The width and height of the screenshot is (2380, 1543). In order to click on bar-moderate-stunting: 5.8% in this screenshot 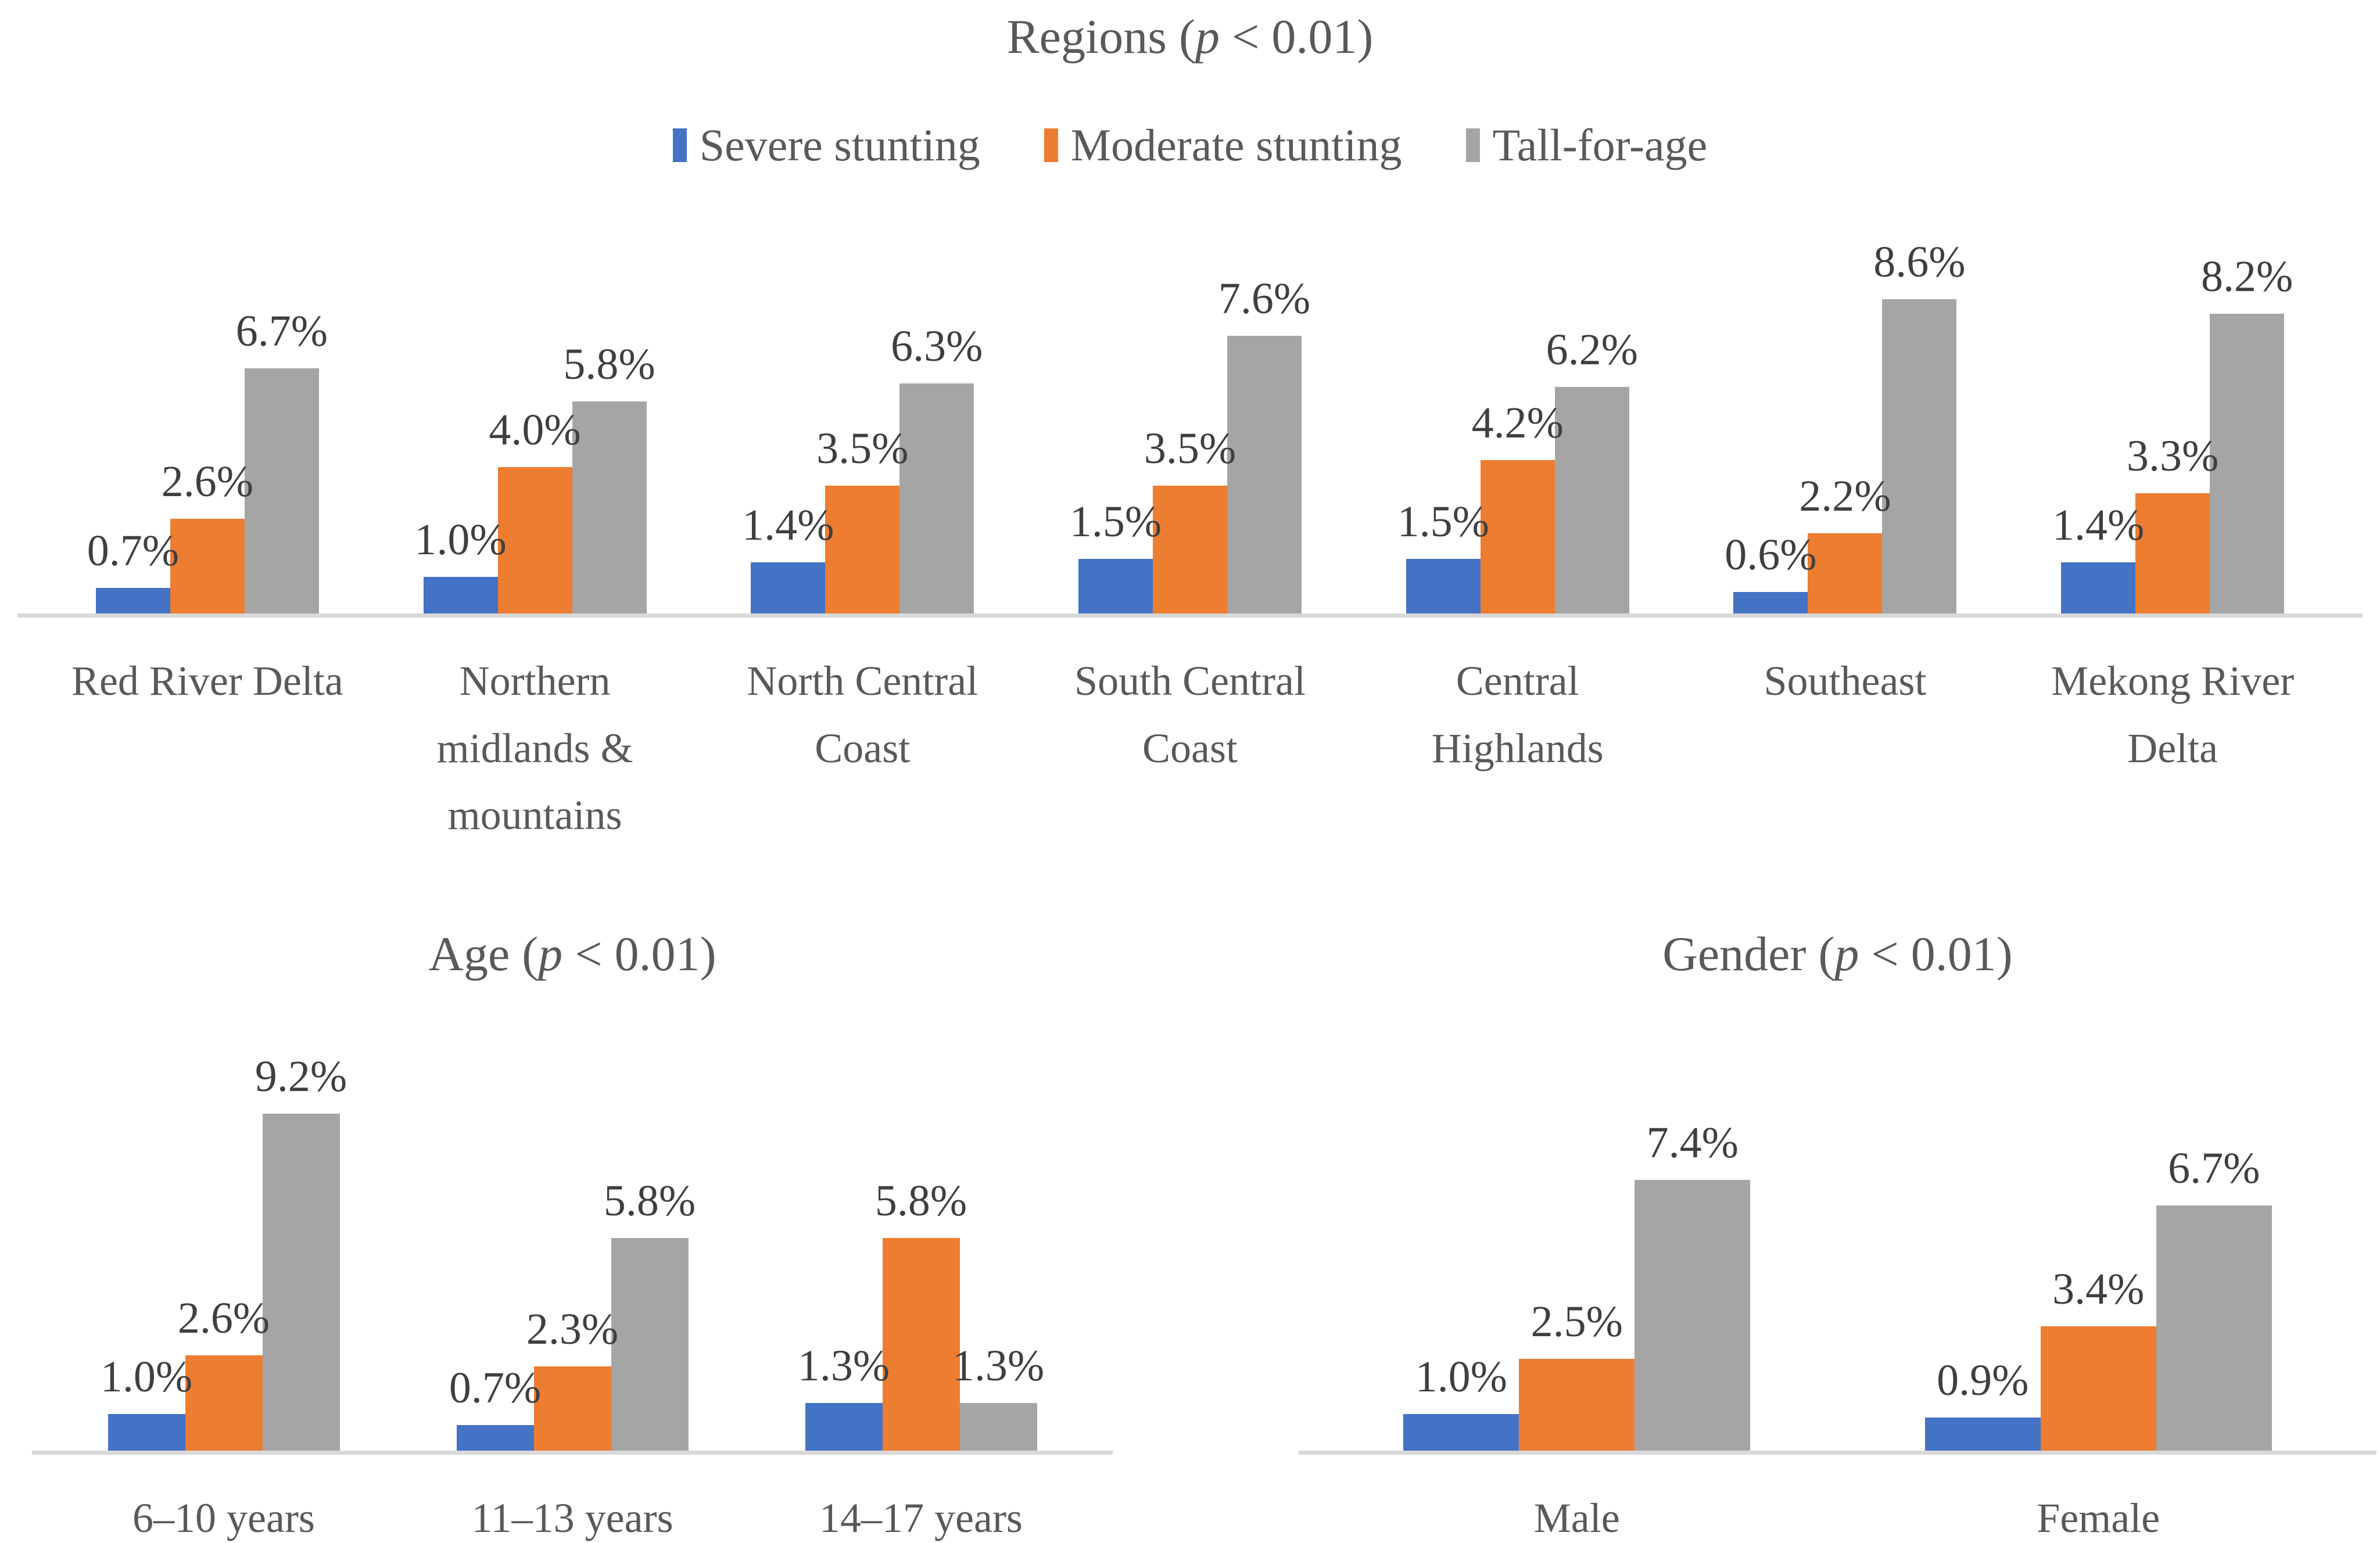, I will do `click(921, 1315)`.